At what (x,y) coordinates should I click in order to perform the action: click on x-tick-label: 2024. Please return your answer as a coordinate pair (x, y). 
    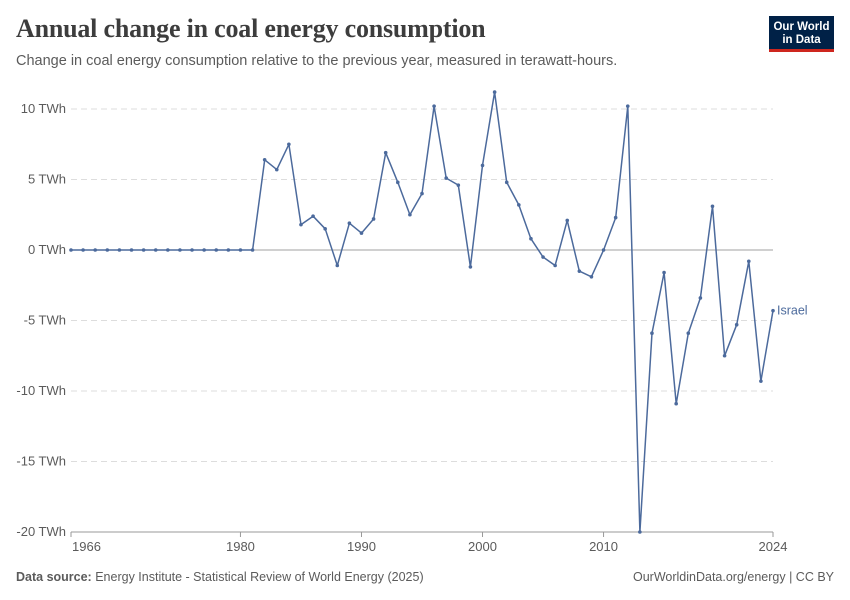
    Looking at the image, I should click on (773, 546).